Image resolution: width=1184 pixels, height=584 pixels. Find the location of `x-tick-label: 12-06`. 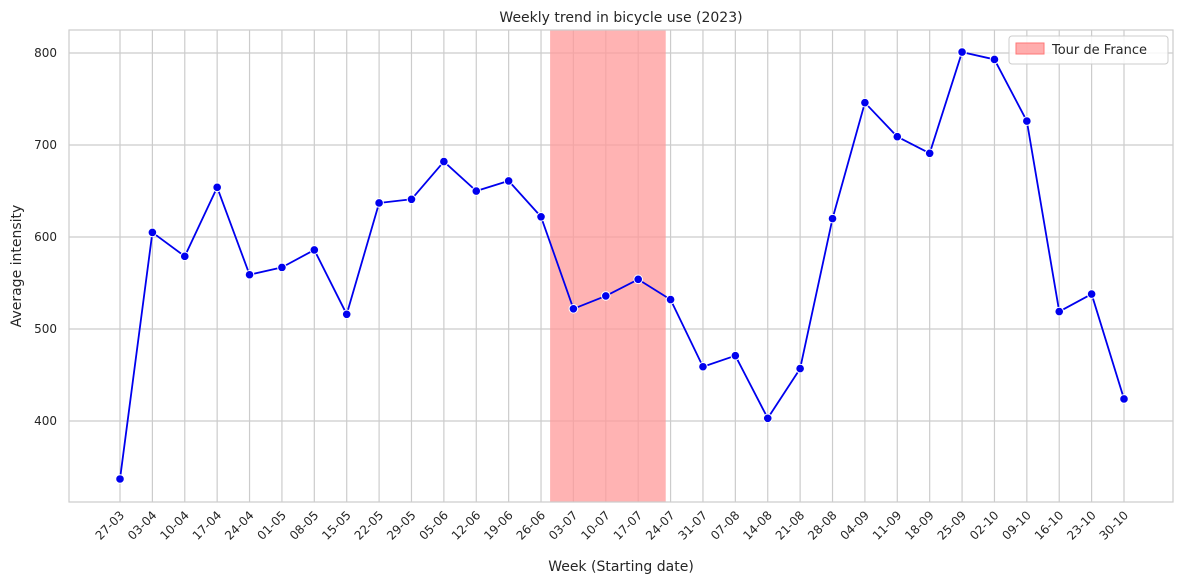

x-tick-label: 12-06 is located at coordinates (466, 525).